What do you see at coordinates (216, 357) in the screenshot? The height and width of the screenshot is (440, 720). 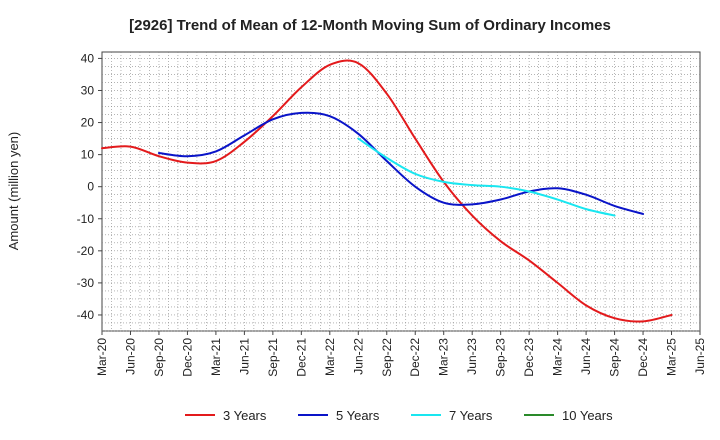 I see `x-tick-label: Mar-21` at bounding box center [216, 357].